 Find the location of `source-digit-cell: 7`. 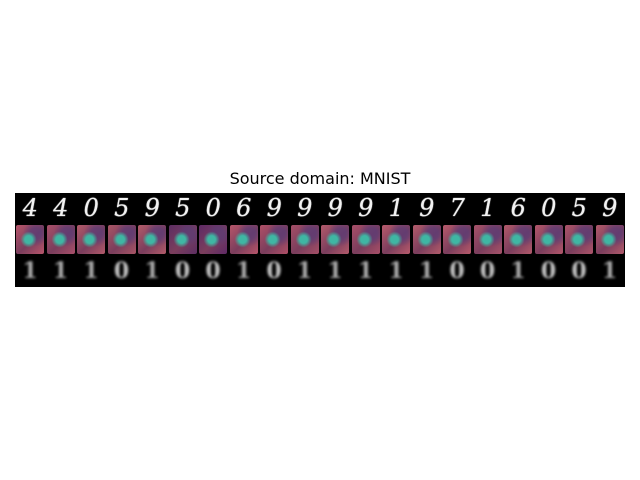

source-digit-cell: 7 is located at coordinates (457, 208).